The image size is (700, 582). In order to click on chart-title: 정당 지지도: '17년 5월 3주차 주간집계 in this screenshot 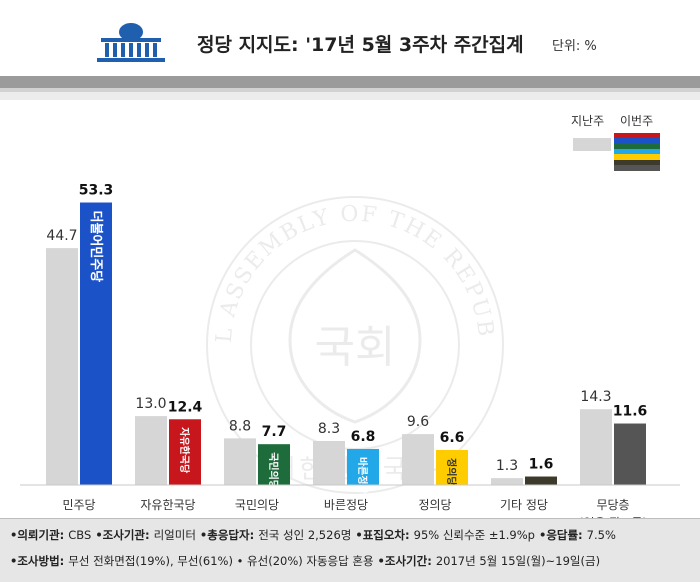, I will do `click(360, 45)`.